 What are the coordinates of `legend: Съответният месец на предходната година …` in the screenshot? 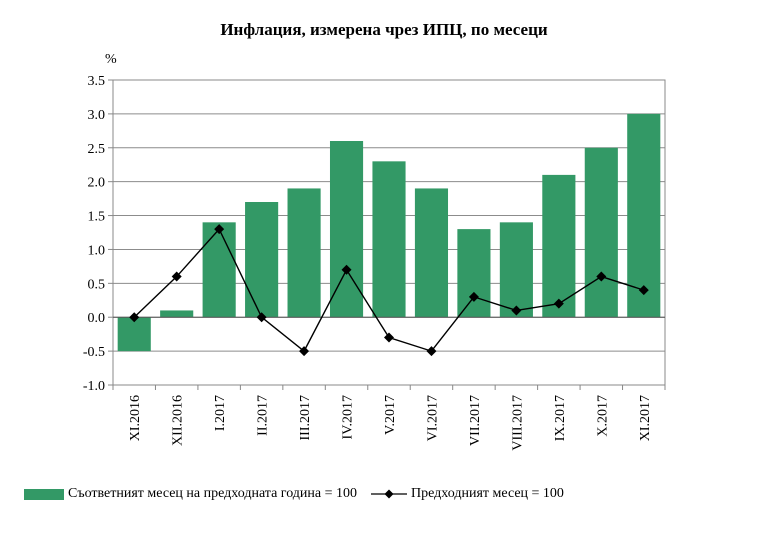 It's located at (301, 494).